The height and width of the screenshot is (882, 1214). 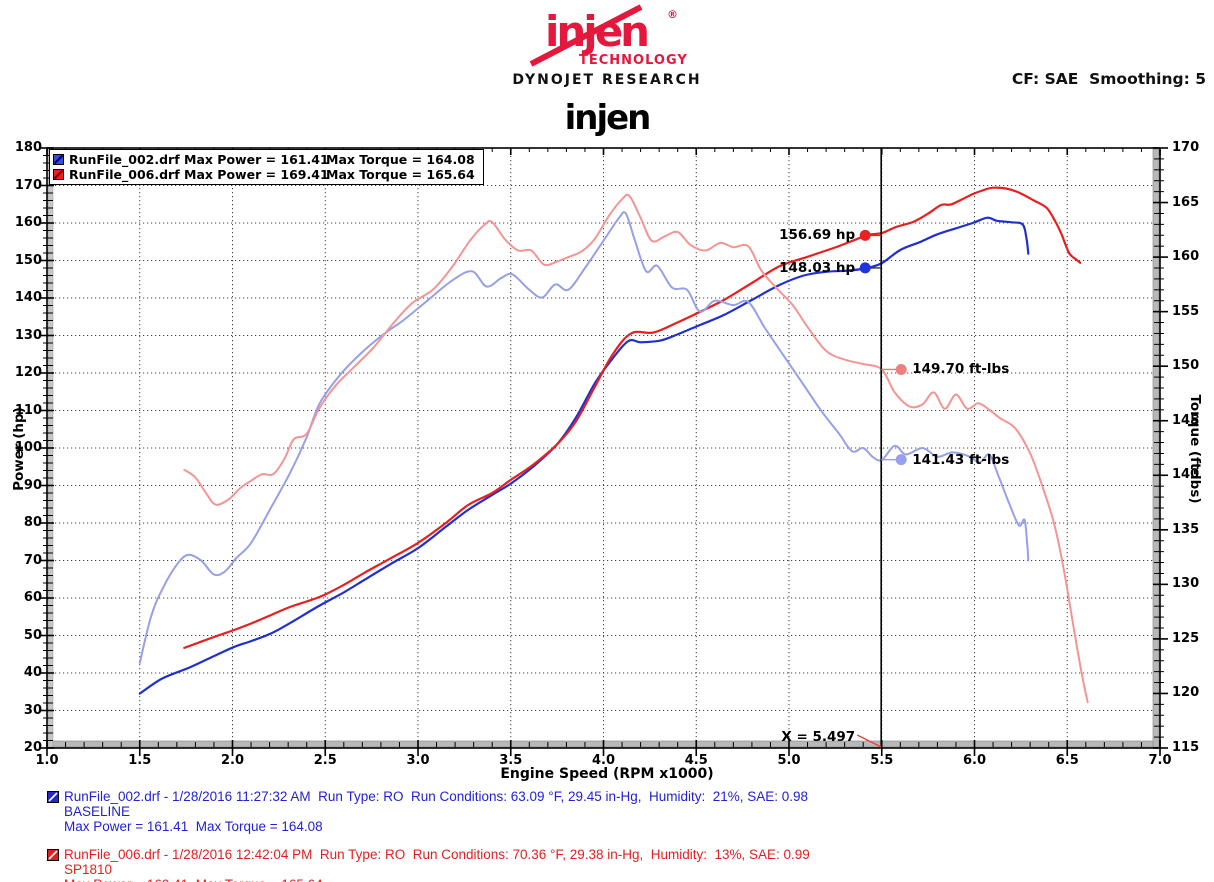 What do you see at coordinates (28, 410) in the screenshot?
I see `power-tick-label: 110` at bounding box center [28, 410].